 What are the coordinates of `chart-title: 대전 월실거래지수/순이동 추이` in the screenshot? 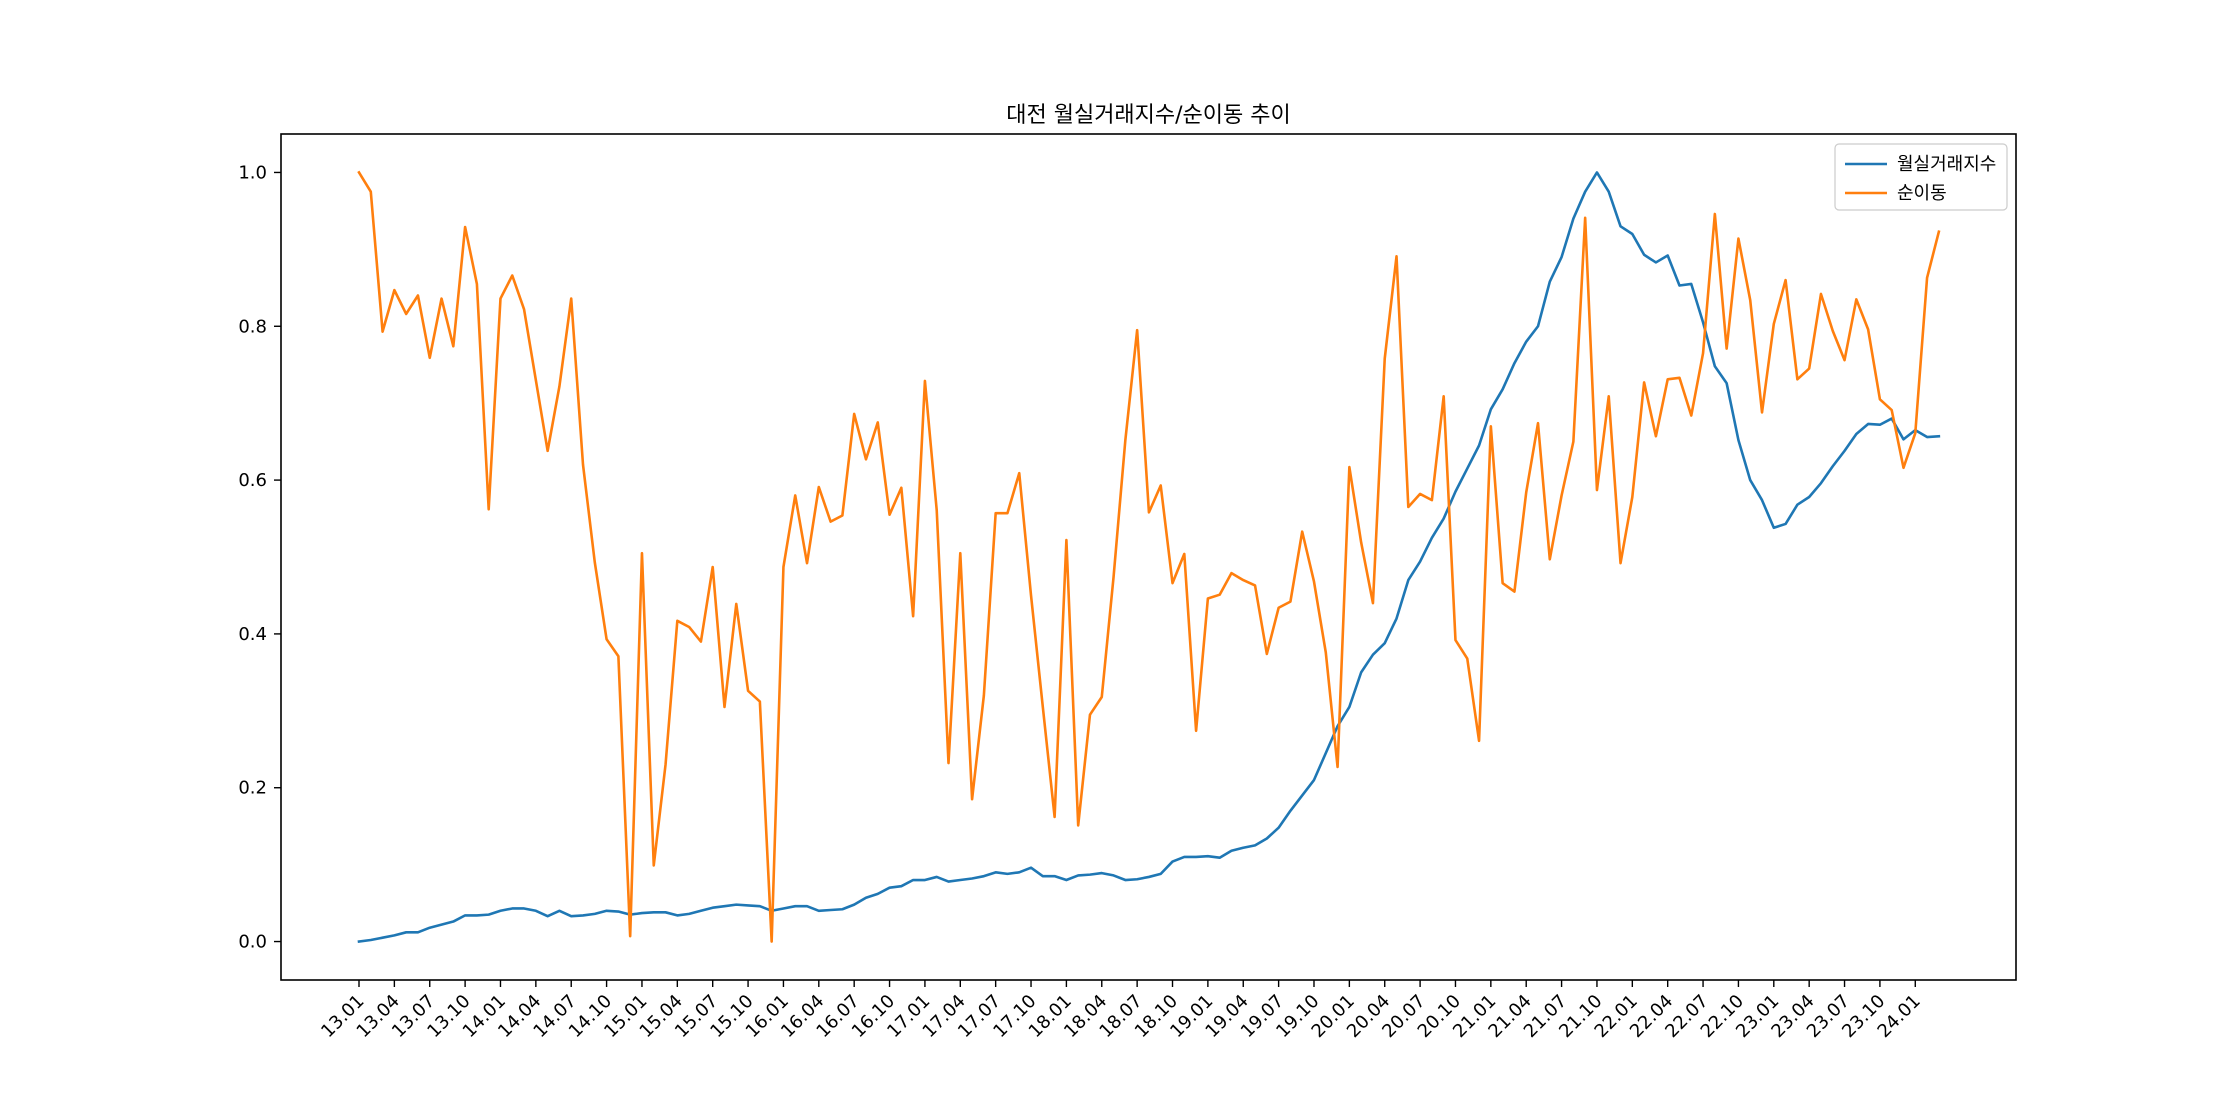 It's located at (1148, 115).